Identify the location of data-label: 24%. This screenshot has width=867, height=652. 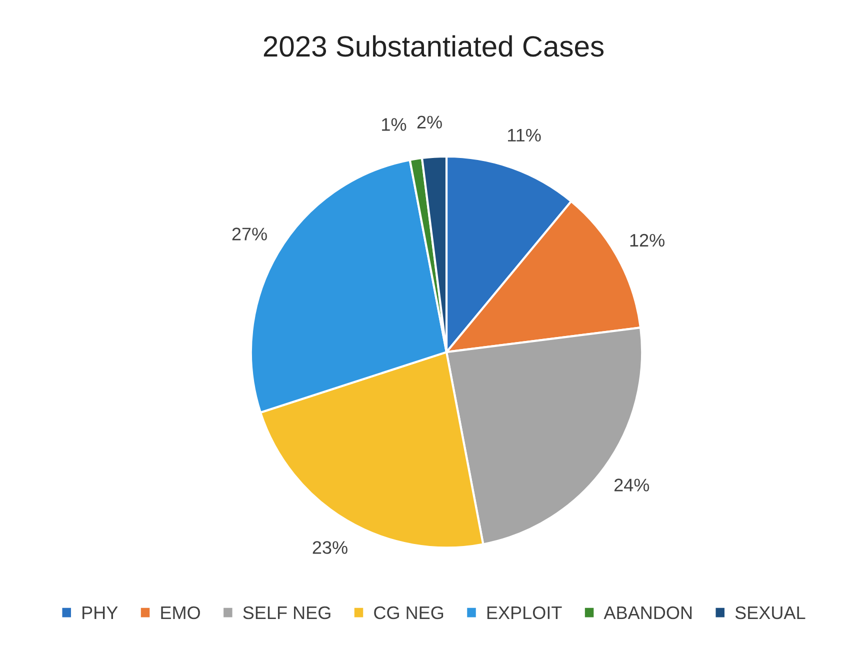
(632, 485).